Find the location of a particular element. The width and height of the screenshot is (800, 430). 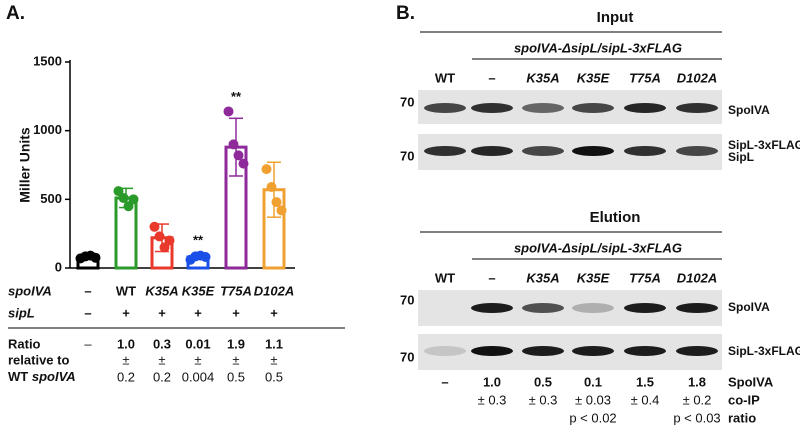

coip-none: – is located at coordinates (444, 381).